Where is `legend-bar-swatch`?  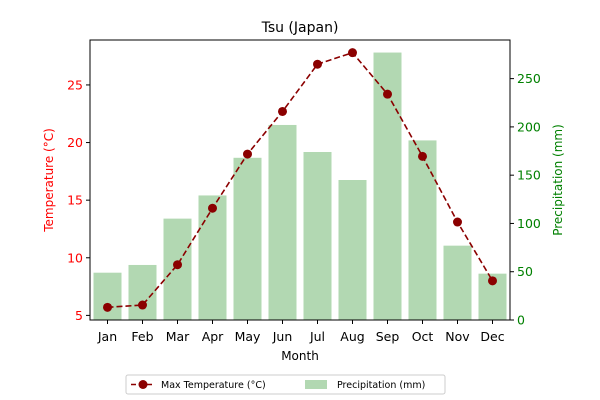
legend-bar-swatch is located at coordinates (316, 384).